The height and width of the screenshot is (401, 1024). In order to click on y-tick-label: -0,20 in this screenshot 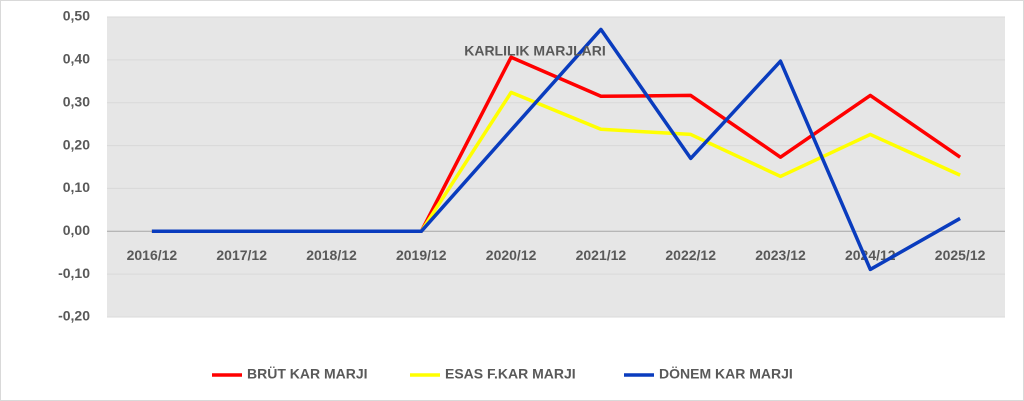, I will do `click(74, 316)`.